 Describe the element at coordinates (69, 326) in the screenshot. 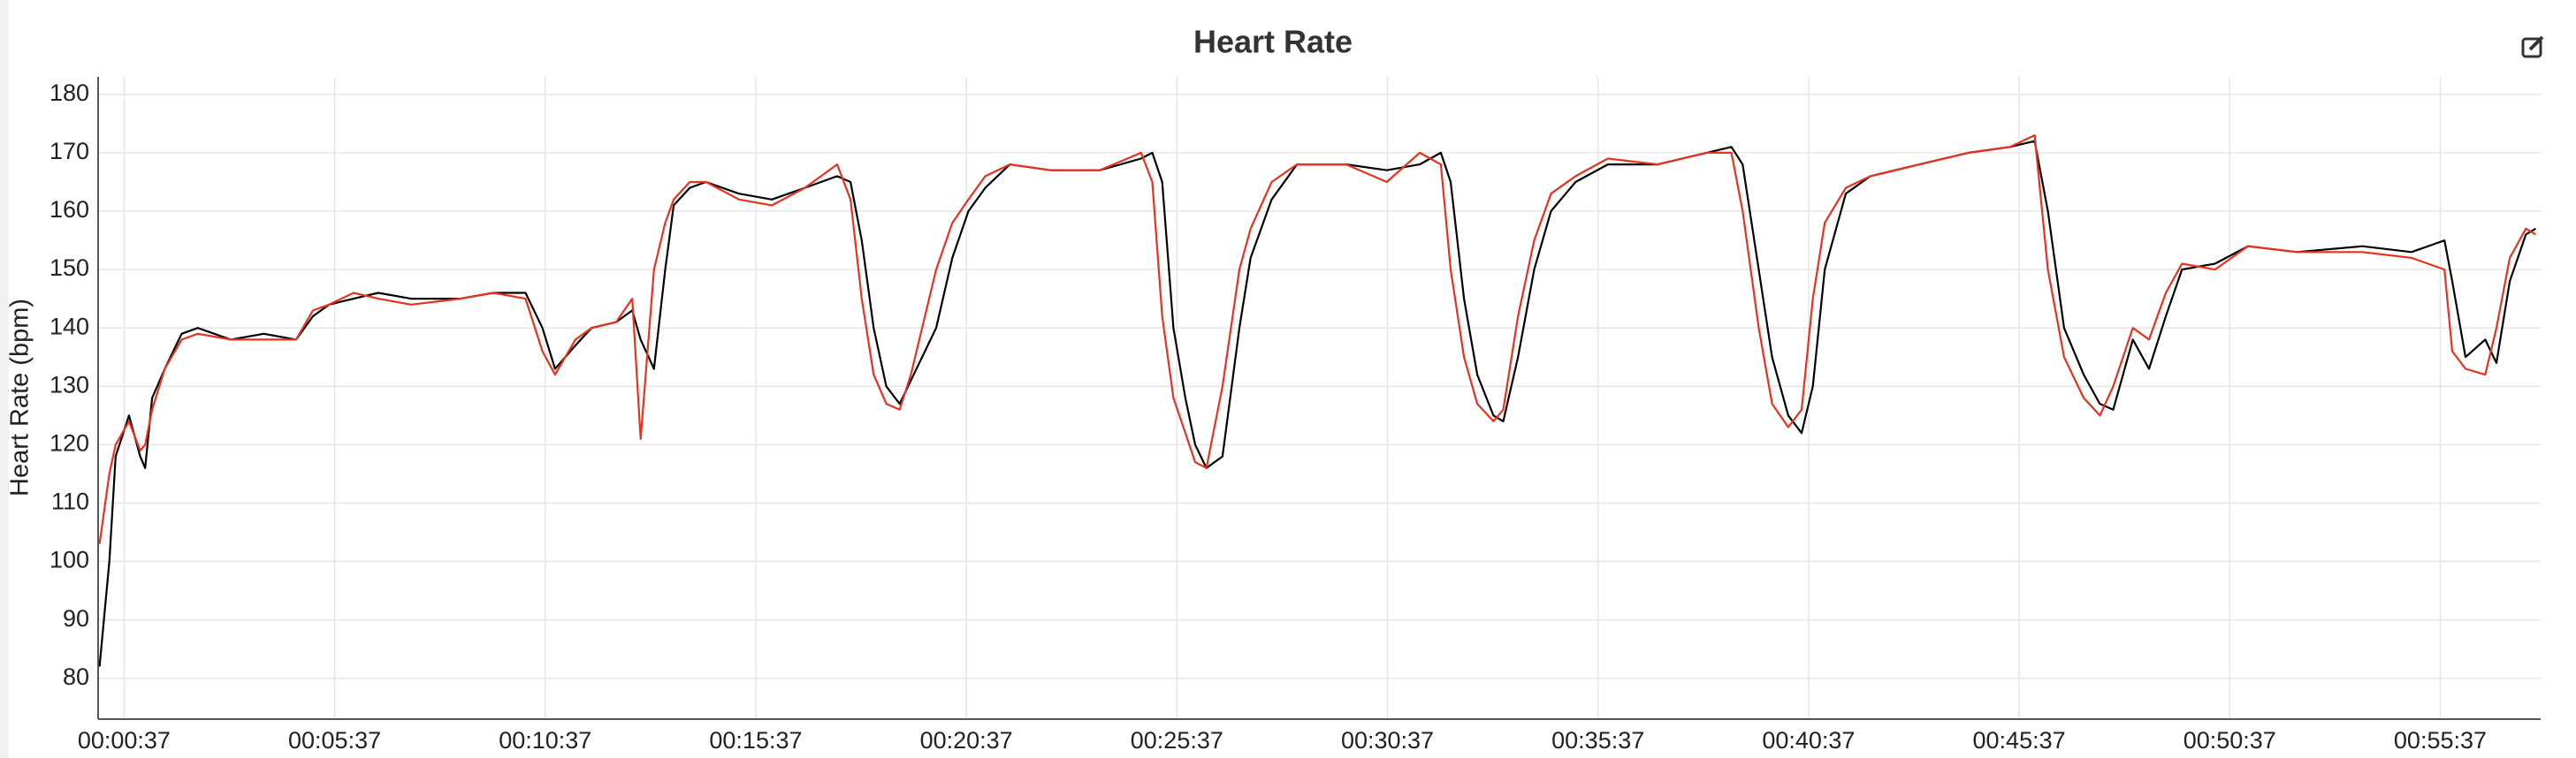

I see `y-tick-label: 140` at that location.